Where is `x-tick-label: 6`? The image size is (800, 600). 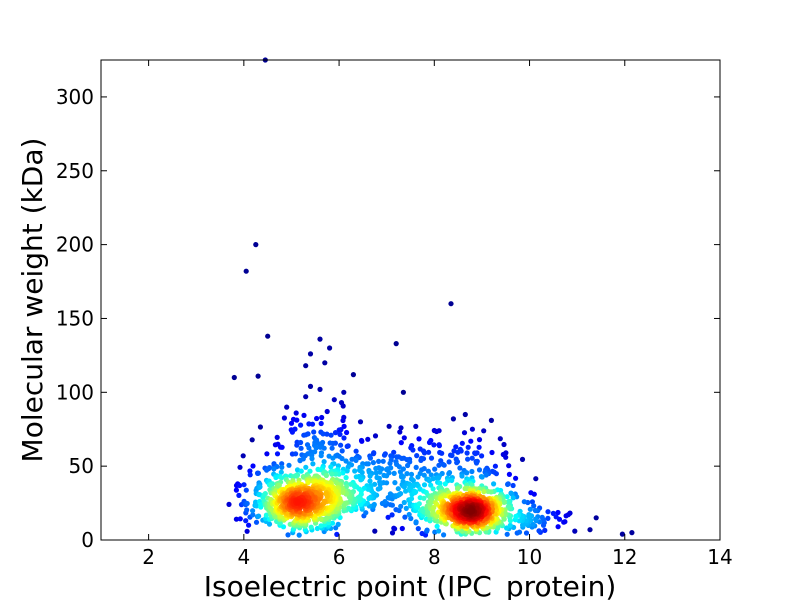 x-tick-label: 6 is located at coordinates (339, 557).